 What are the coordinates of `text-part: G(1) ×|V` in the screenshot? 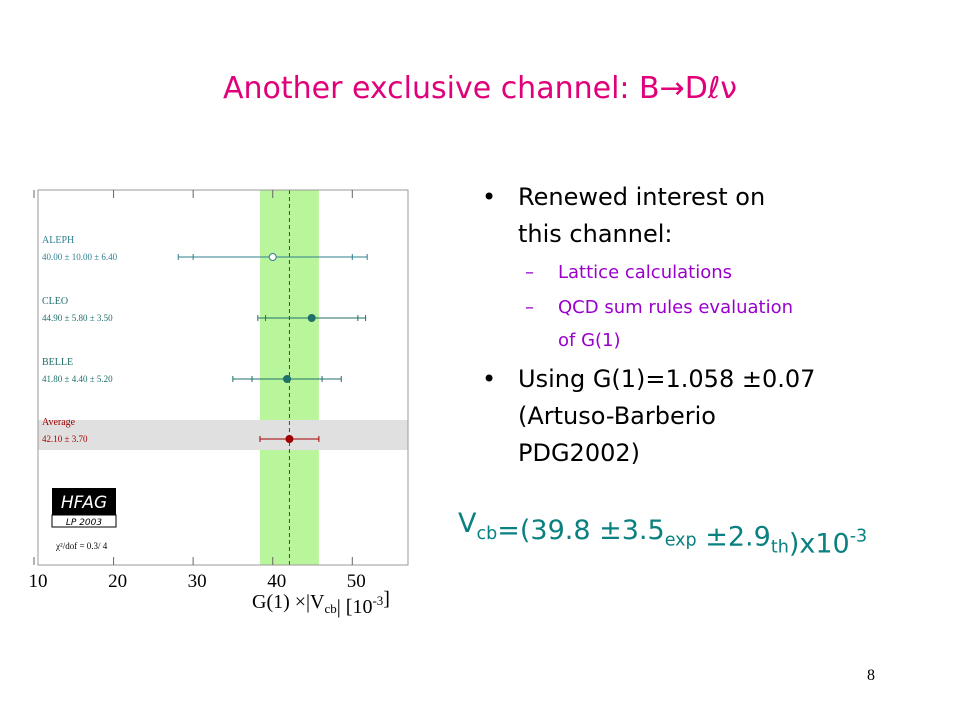 It's located at (288, 602).